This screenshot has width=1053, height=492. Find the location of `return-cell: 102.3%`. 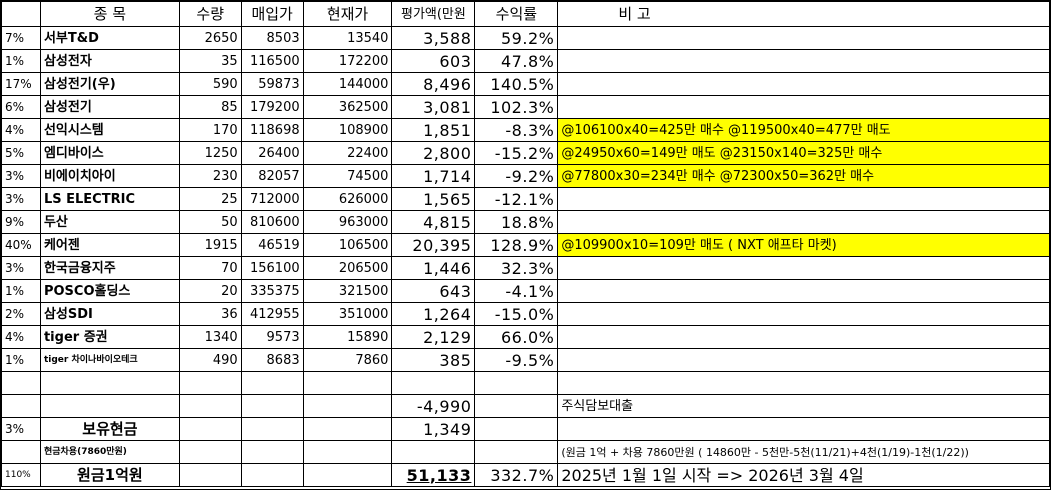

return-cell: 102.3% is located at coordinates (516, 107).